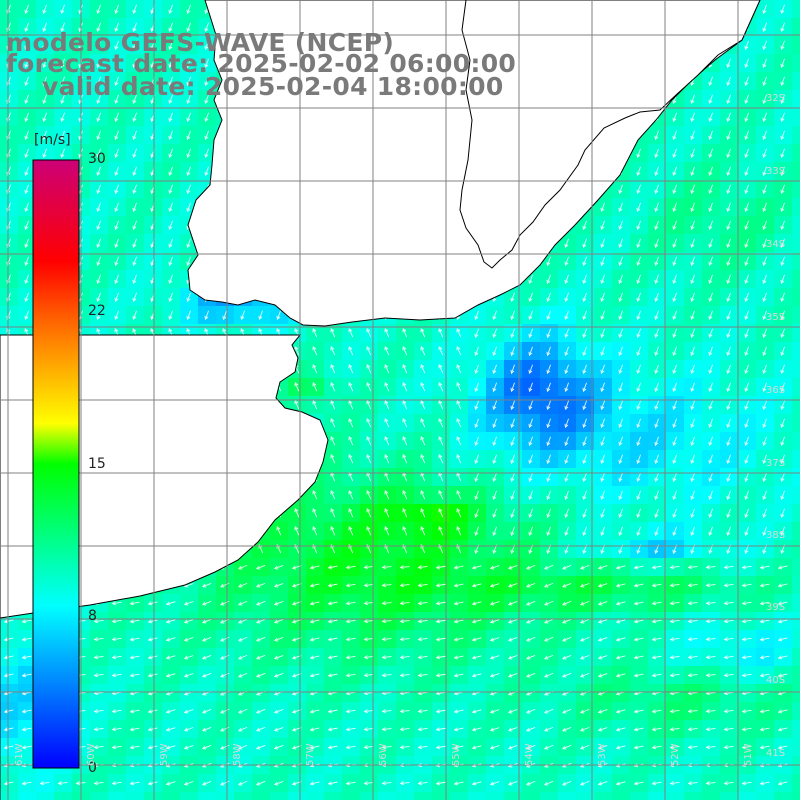 The width and height of the screenshot is (800, 800). What do you see at coordinates (776, 98) in the screenshot?
I see `lat-label: 32S` at bounding box center [776, 98].